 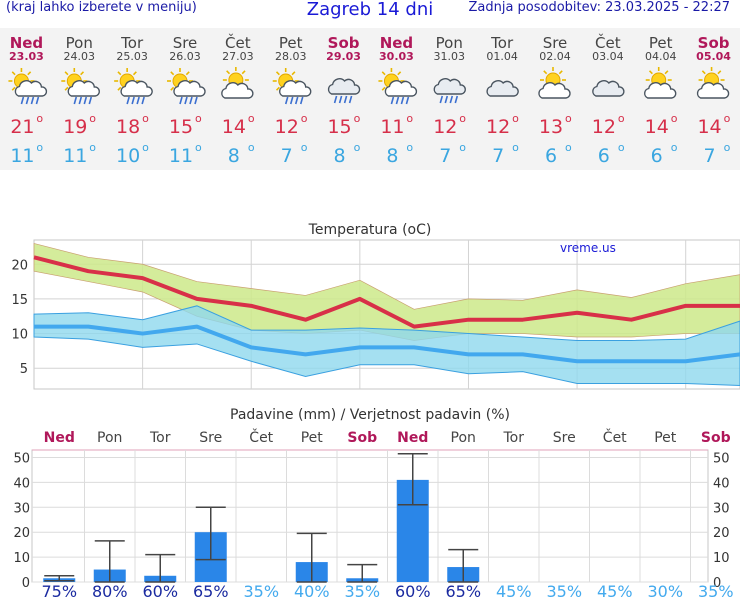 I want to click on cloud-rain-icon, so click(x=344, y=91).